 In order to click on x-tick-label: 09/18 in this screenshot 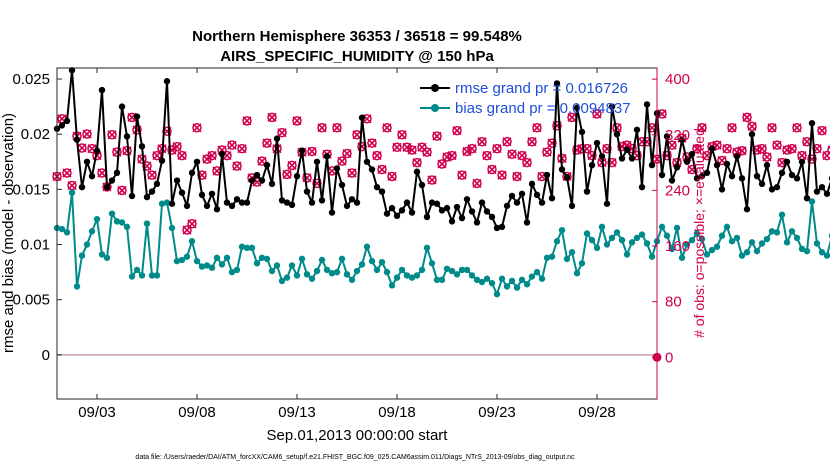, I will do `click(397, 412)`.